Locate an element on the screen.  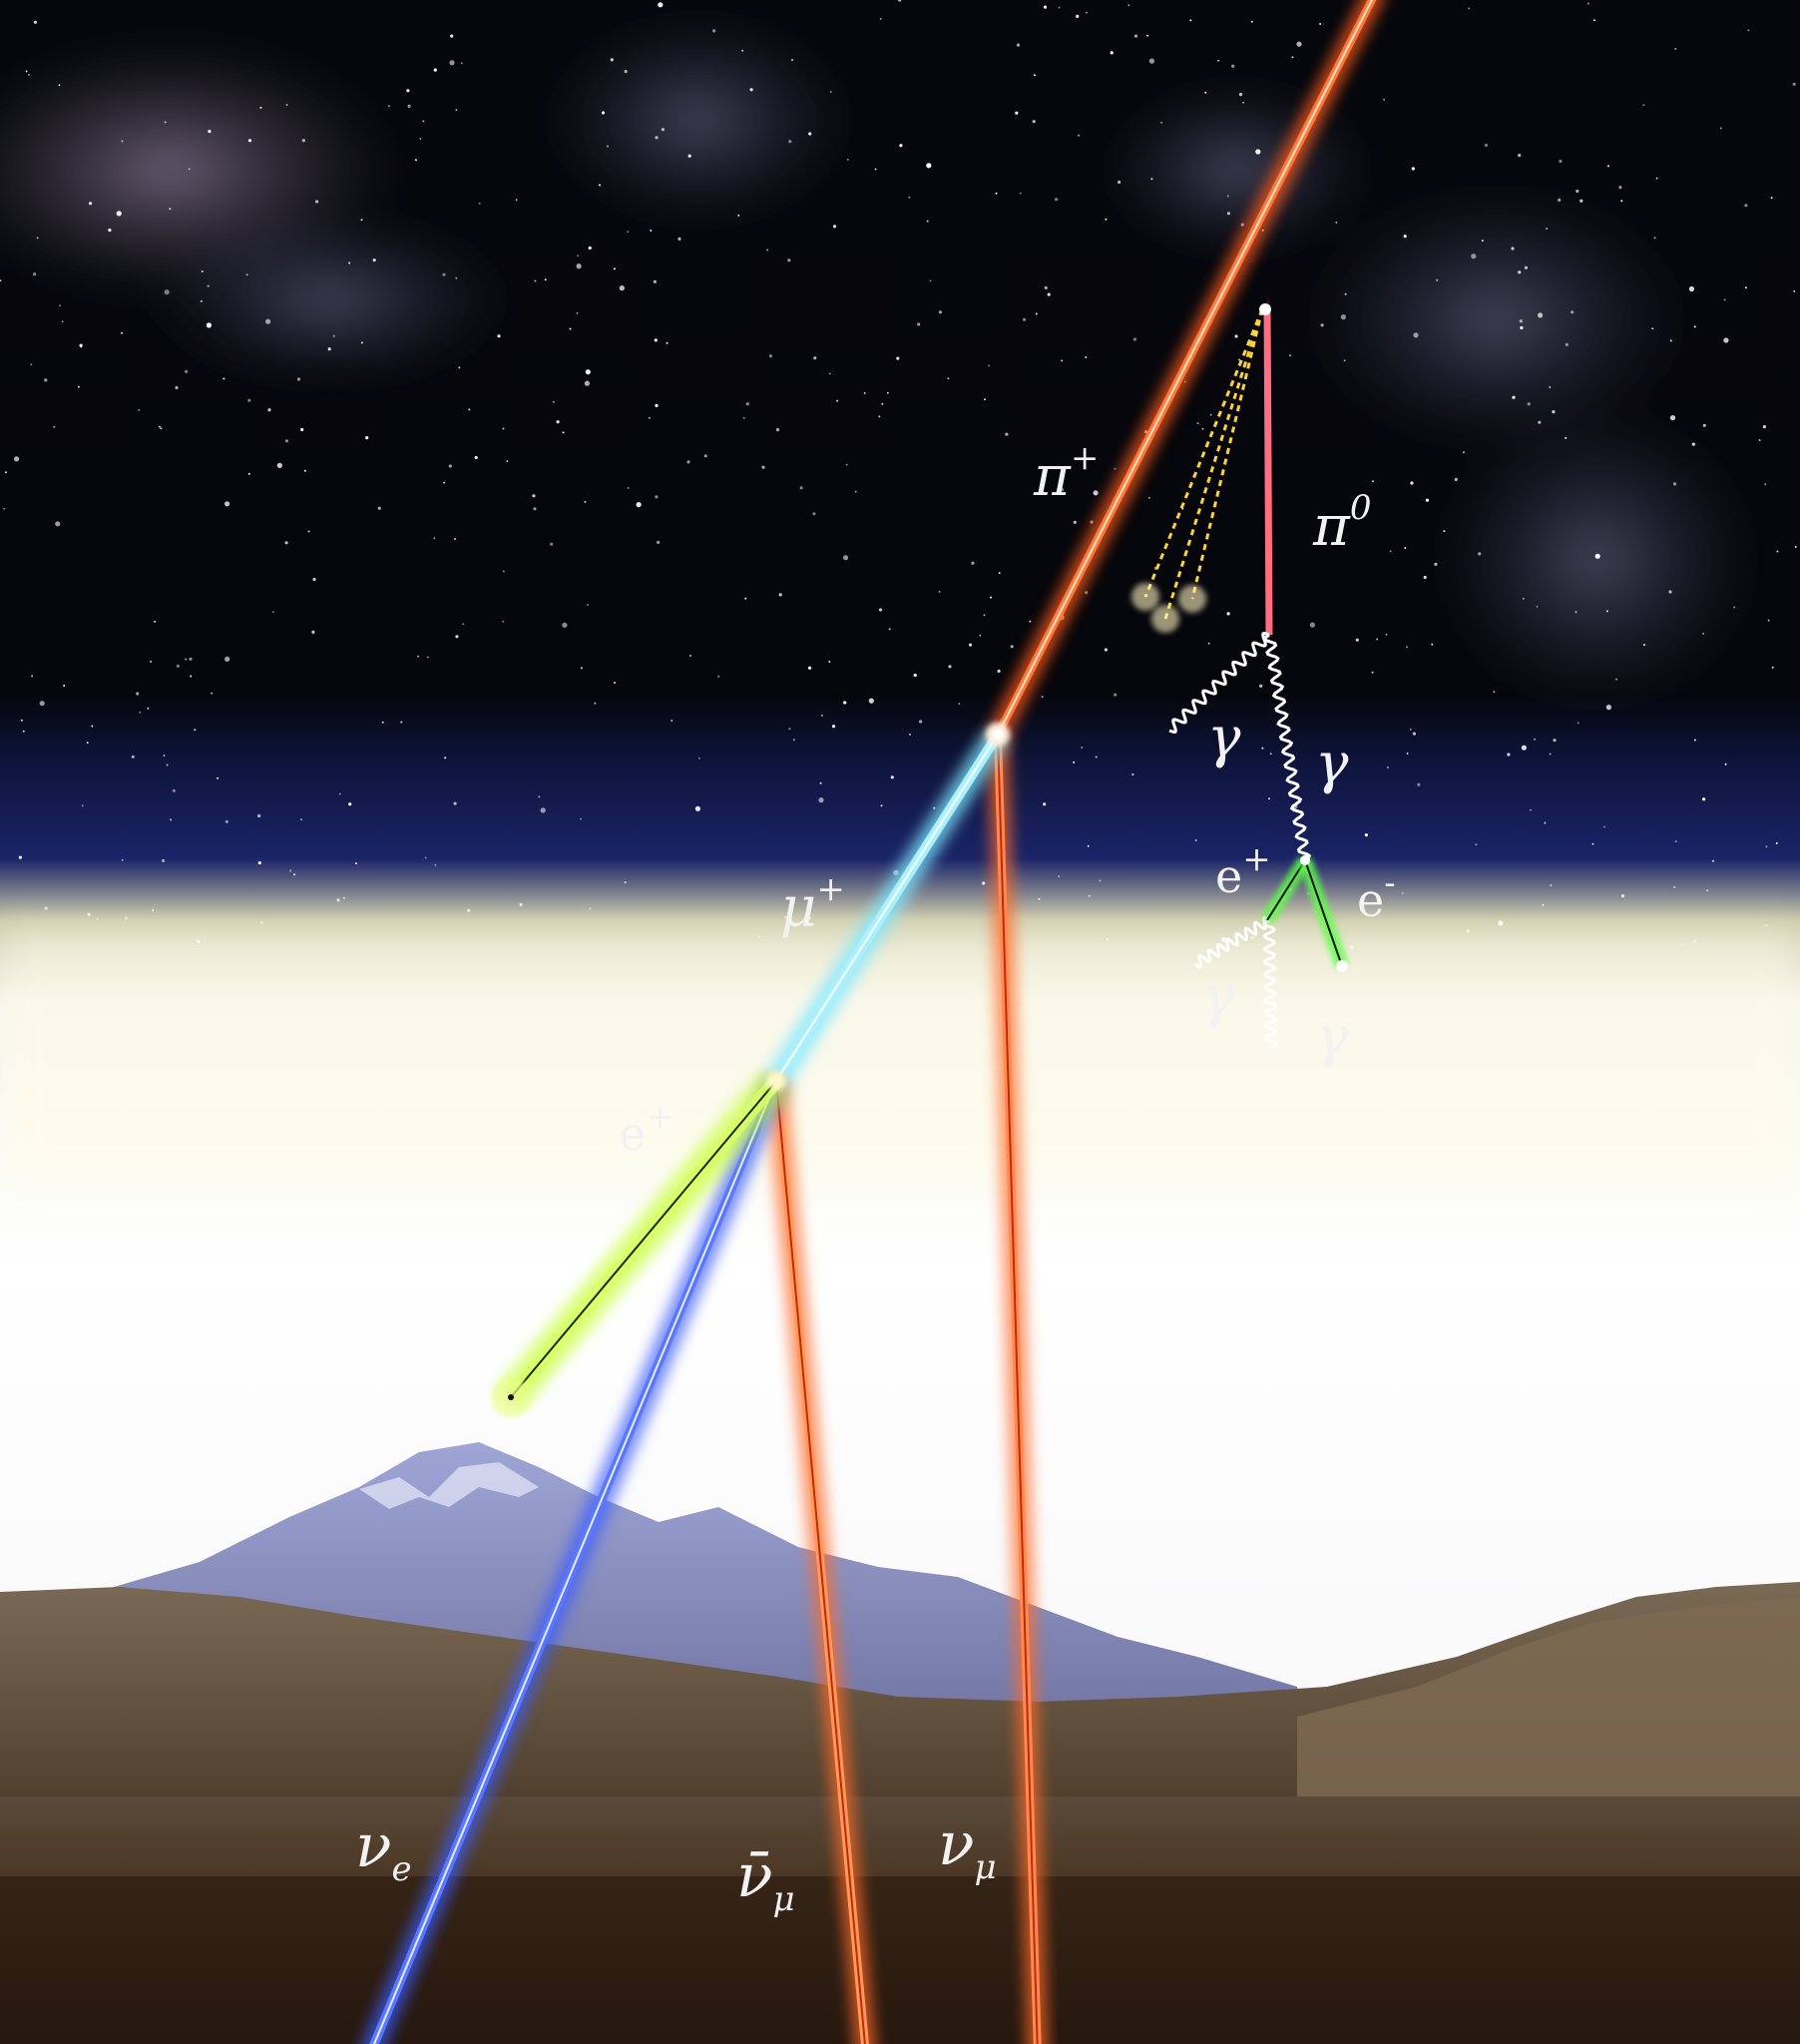
label-pi-plus: π+ is located at coordinates (1066, 473).